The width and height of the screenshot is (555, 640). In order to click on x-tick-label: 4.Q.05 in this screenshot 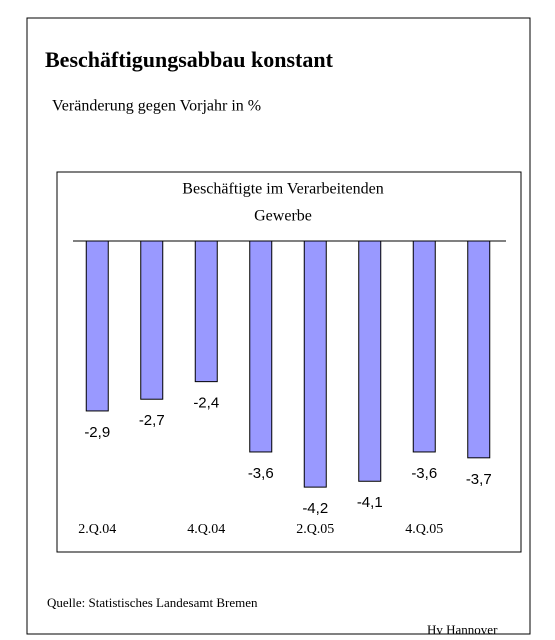, I will do `click(424, 529)`.